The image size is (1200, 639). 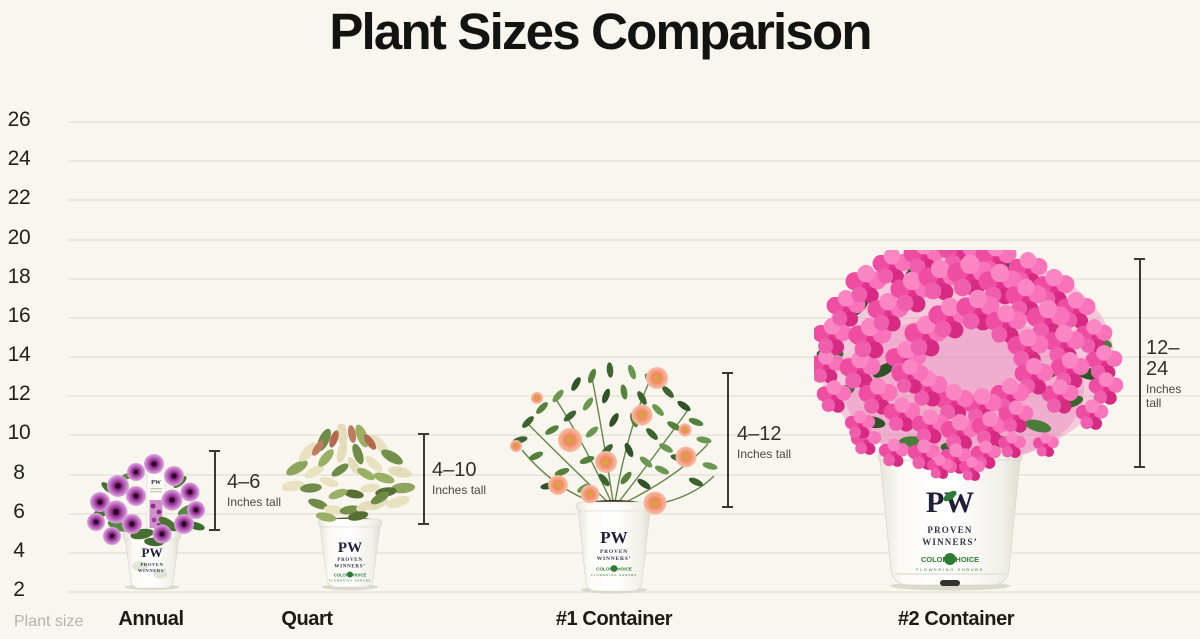 I want to click on plant-annual-illustration: PW PROVEN WINNERS’ PW, so click(x=146, y=522).